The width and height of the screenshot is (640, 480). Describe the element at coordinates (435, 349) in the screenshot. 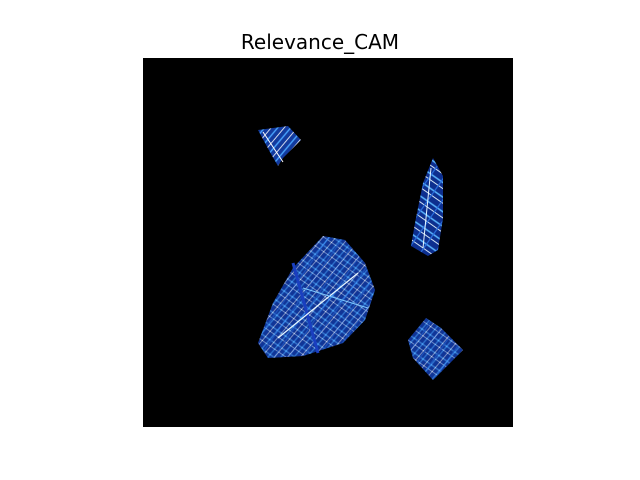

I see `relevance-fragment-diamond` at that location.